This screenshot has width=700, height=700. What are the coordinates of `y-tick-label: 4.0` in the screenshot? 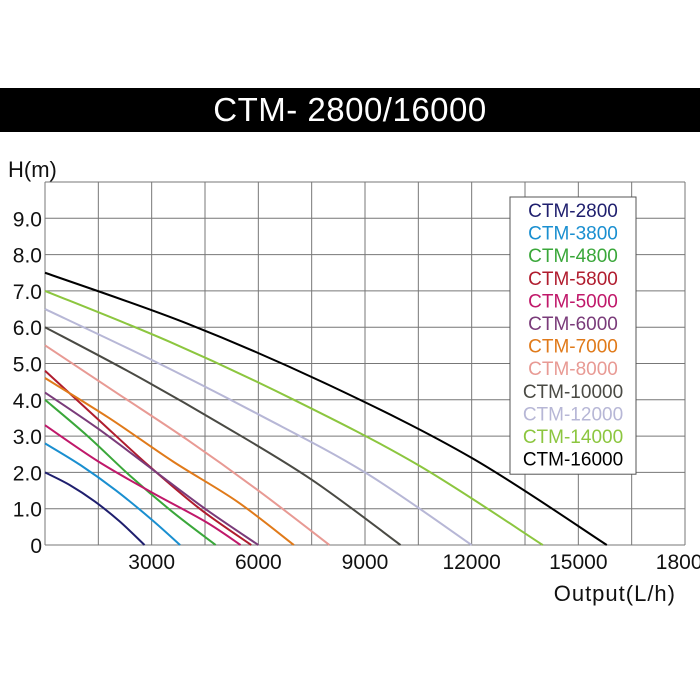 It's located at (27, 401).